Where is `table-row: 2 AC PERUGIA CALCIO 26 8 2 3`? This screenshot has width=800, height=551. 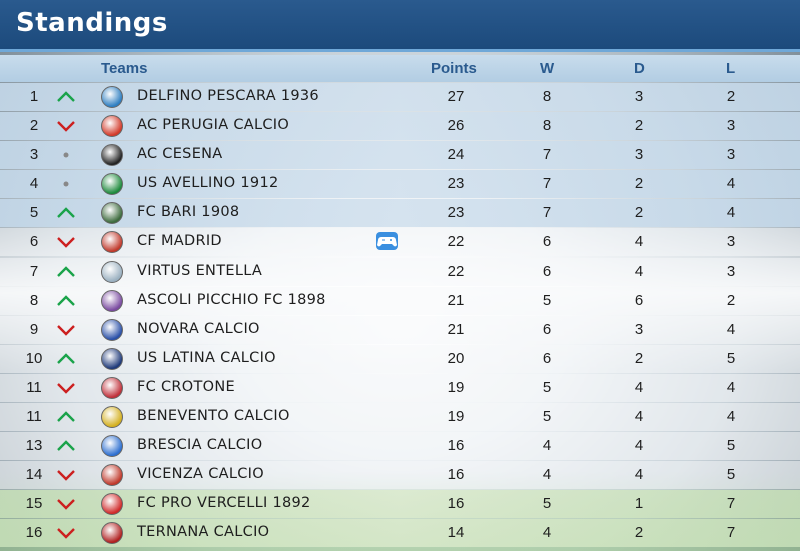
table-row: 2 AC PERUGIA CALCIO 26 8 2 3 is located at coordinates (400, 126).